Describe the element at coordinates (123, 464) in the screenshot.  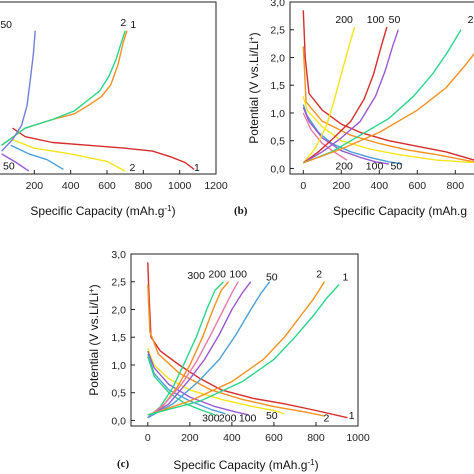
I see `panel-label-c: (c)` at that location.